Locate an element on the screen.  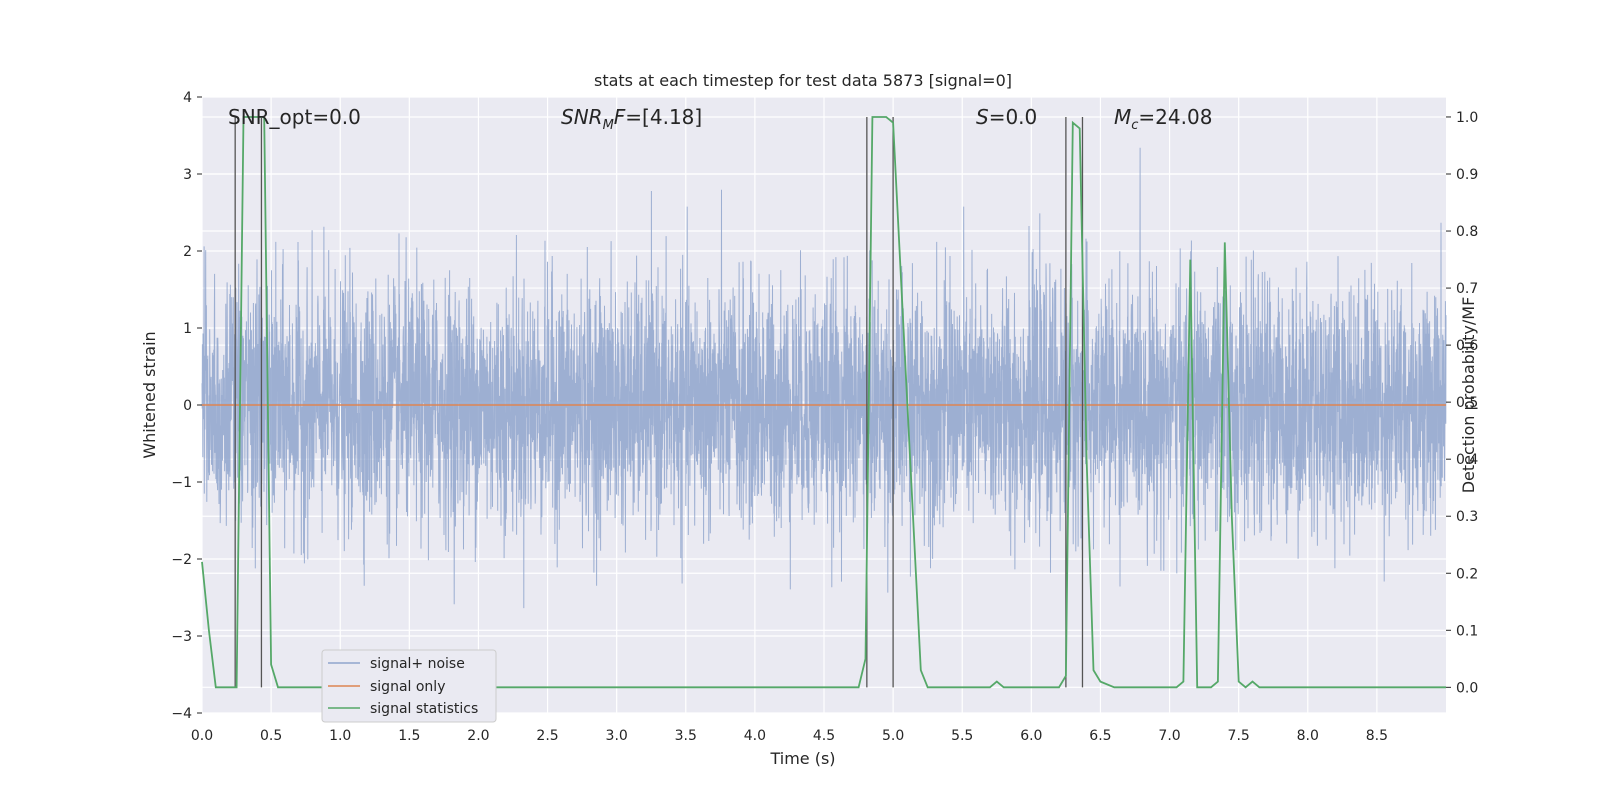
y-axis-right-label: Detection probability/MF is located at coordinates (1468, 395).